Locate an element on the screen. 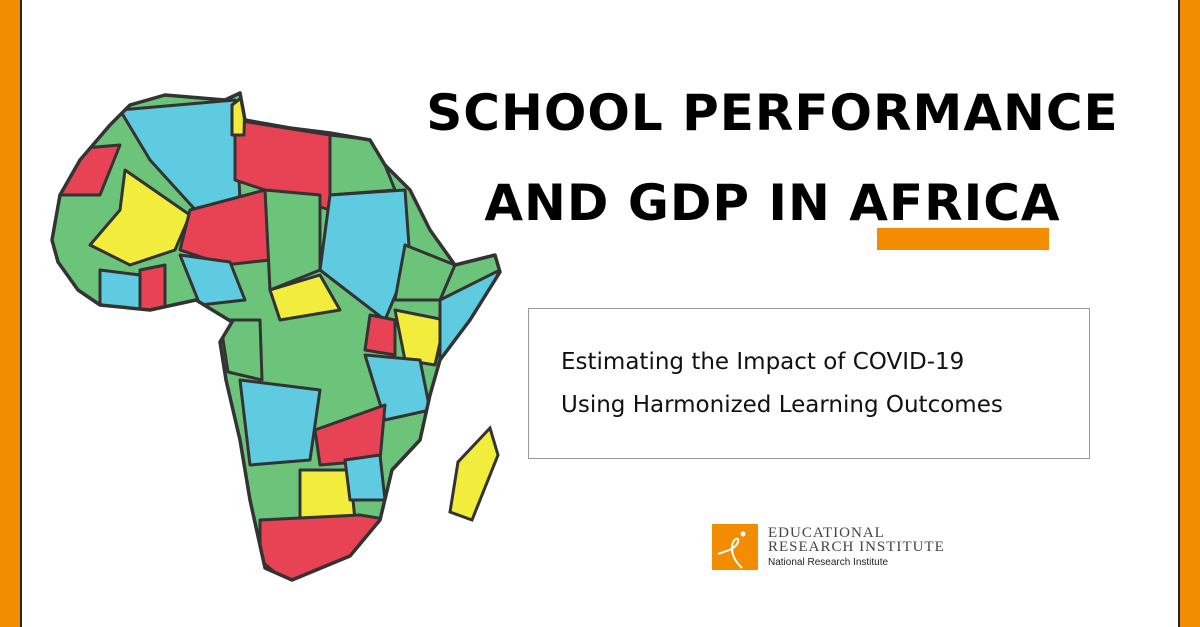 This screenshot has width=1200, height=627. title-line-1: SCHOOL PERFORMANCE is located at coordinates (772, 113).